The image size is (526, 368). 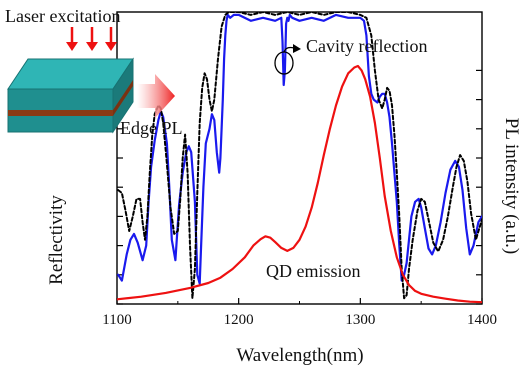 I want to click on cavity-reflection-label: Cavity reflection, so click(x=366, y=46).